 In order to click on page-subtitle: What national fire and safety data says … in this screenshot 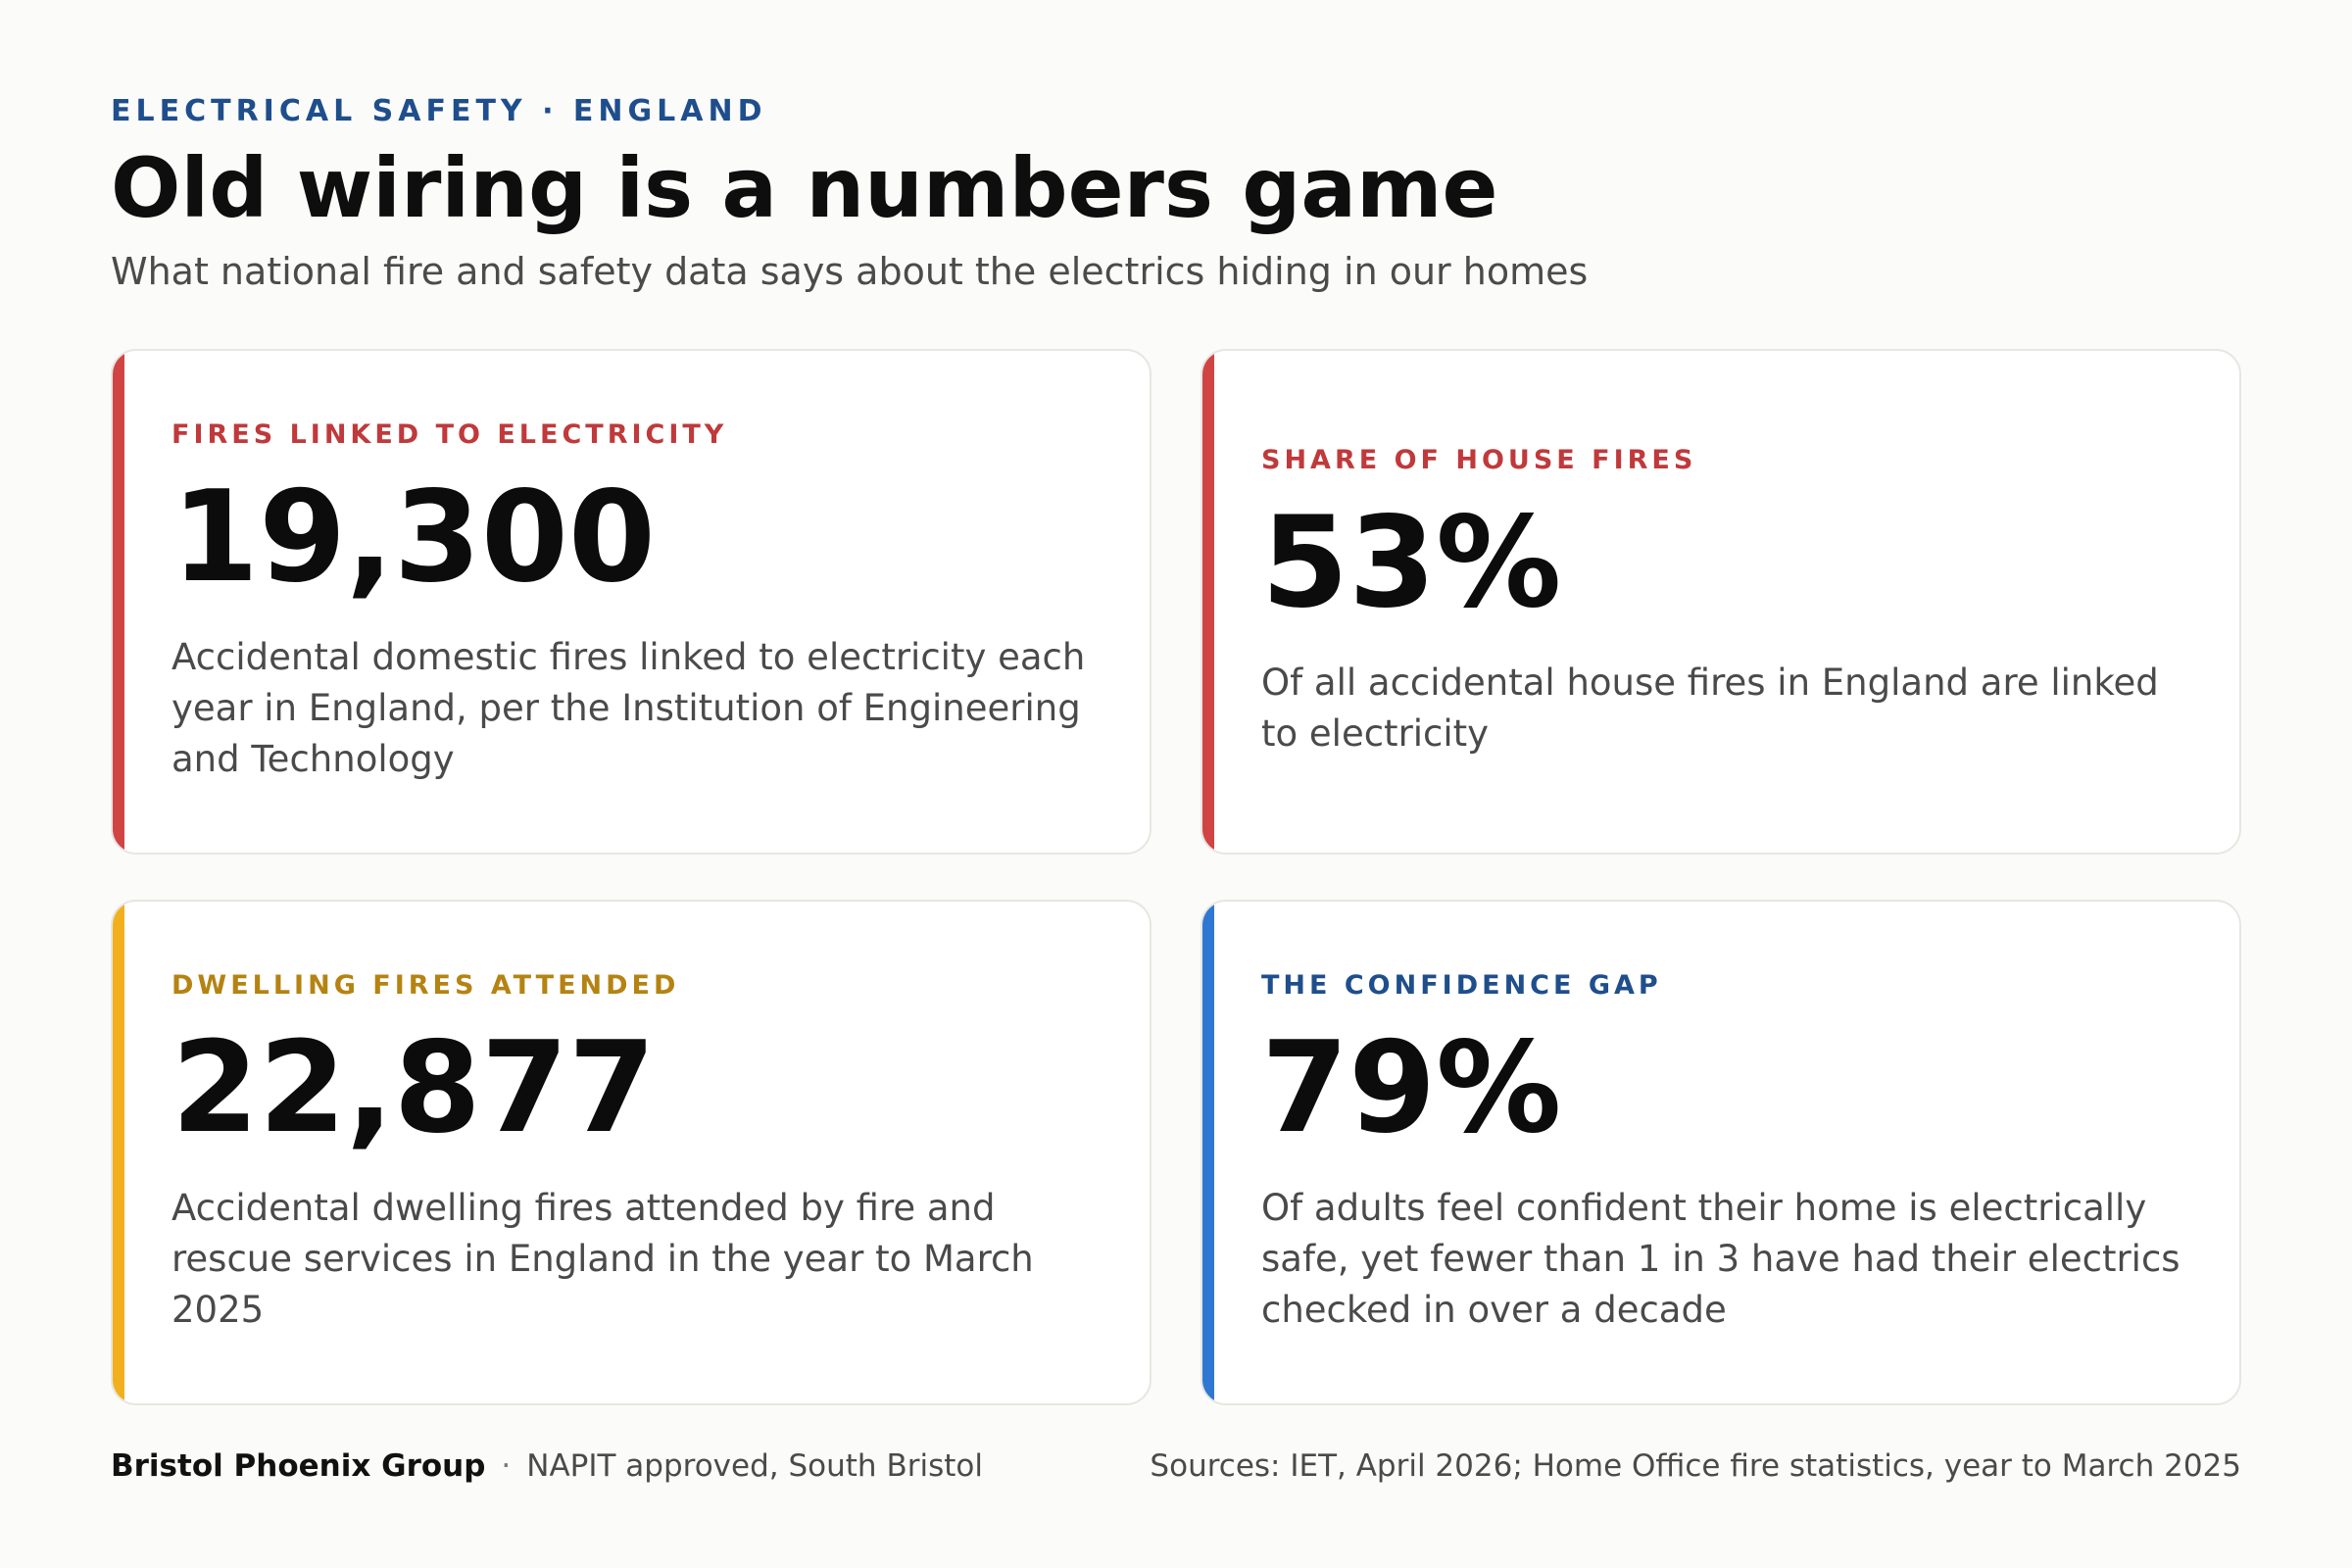, I will do `click(850, 271)`.